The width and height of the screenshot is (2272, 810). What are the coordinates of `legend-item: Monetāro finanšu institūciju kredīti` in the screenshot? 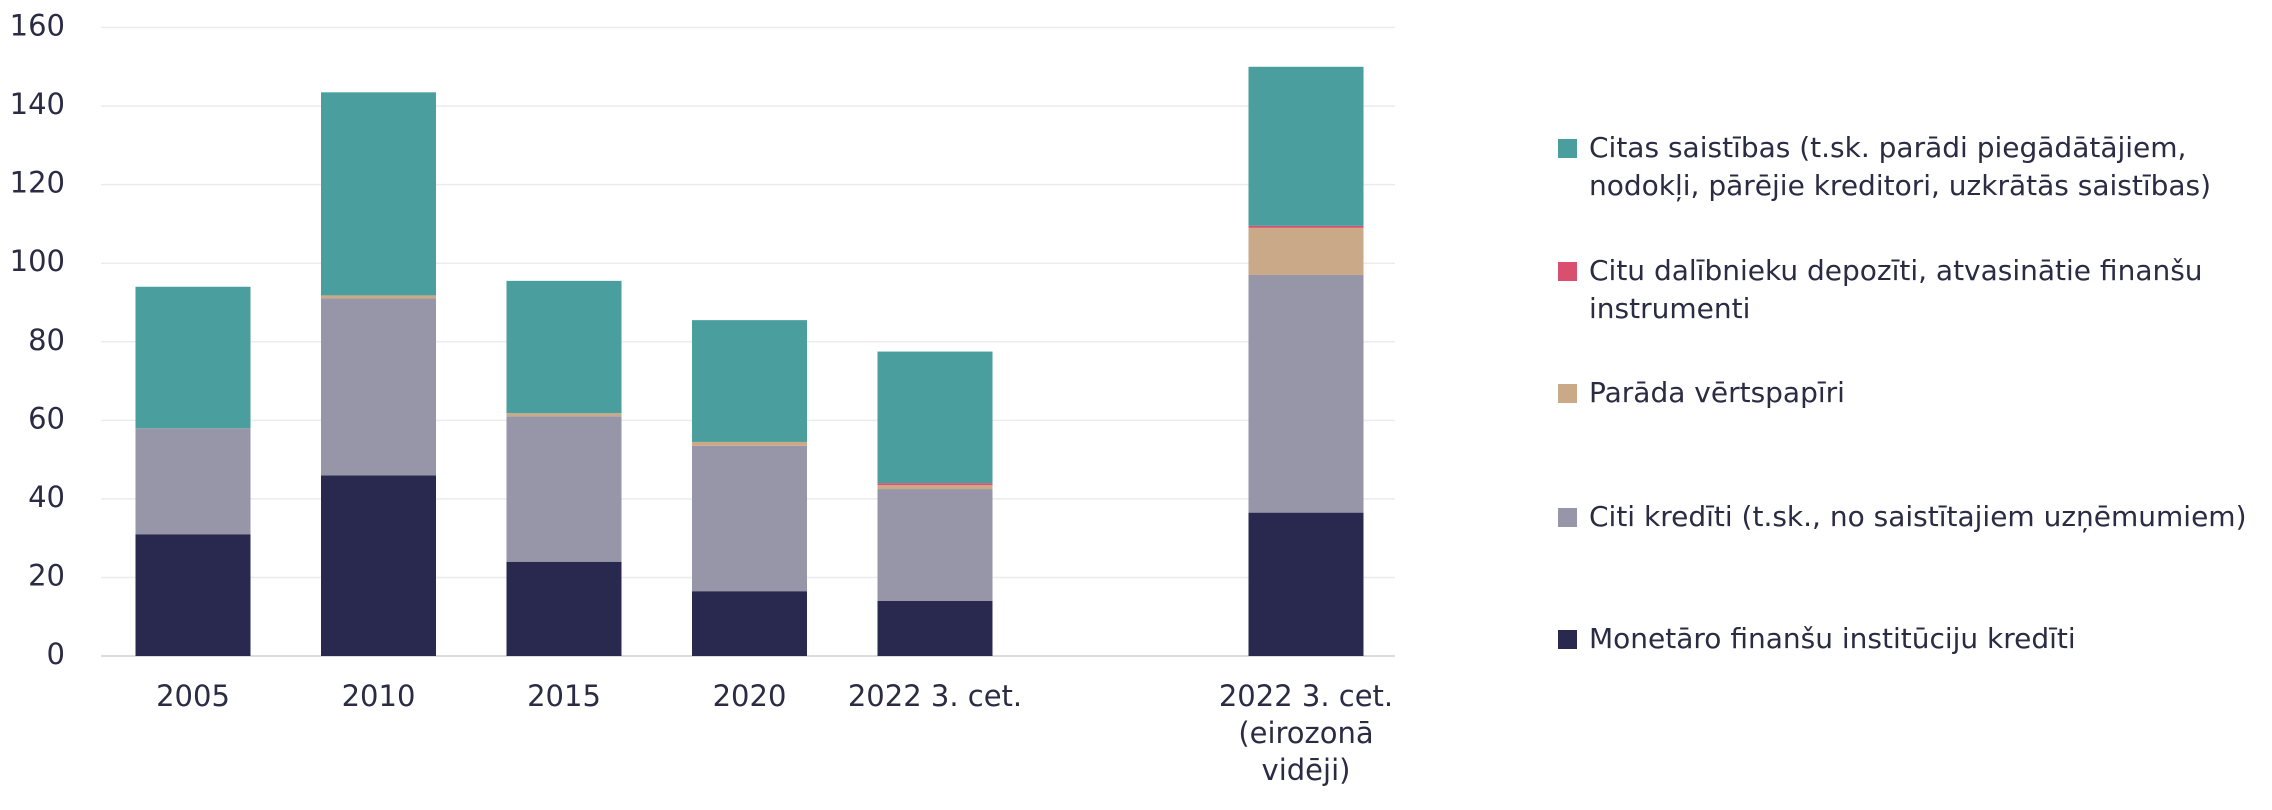 It's located at (1915, 639).